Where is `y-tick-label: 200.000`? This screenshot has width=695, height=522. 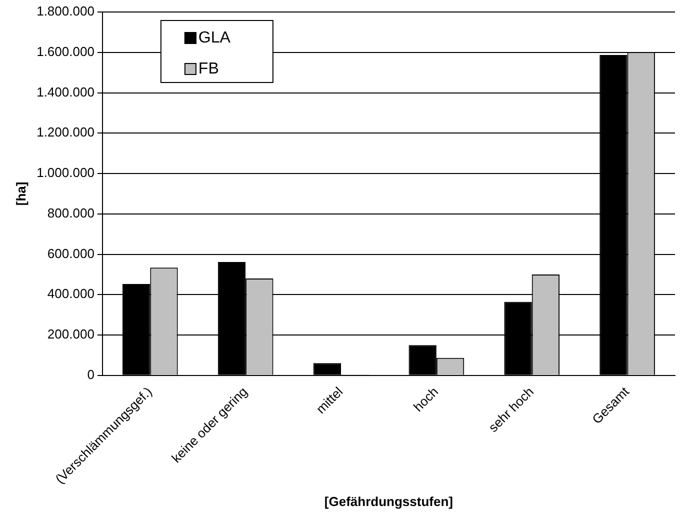
y-tick-label: 200.000 is located at coordinates (70, 334).